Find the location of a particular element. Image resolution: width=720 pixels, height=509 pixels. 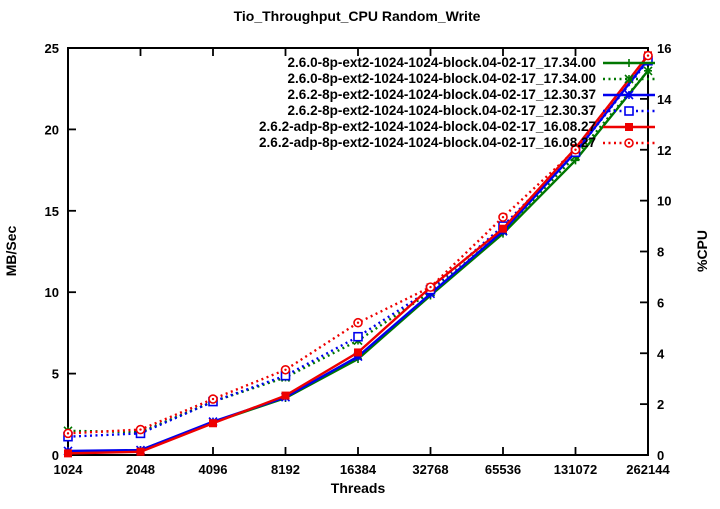

y-axis-label-left: MB/Sec is located at coordinates (11, 251).